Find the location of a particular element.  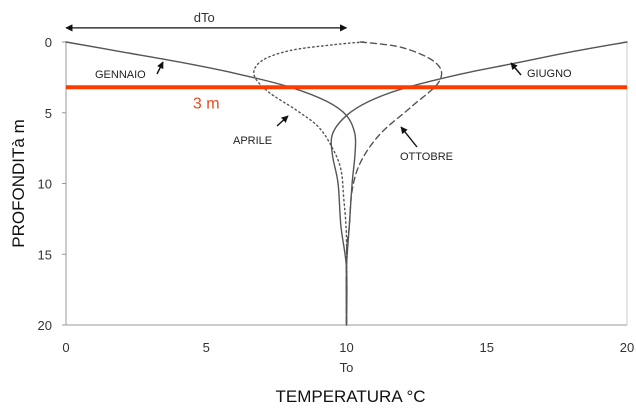

x-axis-label: TEMPERATURA °C is located at coordinates (350, 396).